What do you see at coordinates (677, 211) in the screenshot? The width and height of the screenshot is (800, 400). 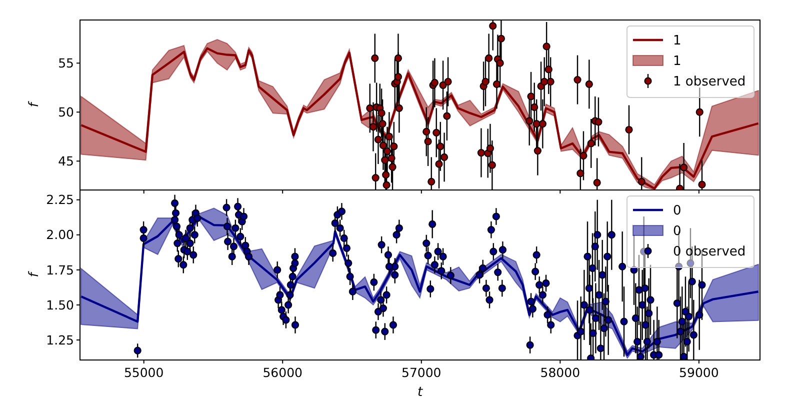 I see `legend-label: 0` at bounding box center [677, 211].